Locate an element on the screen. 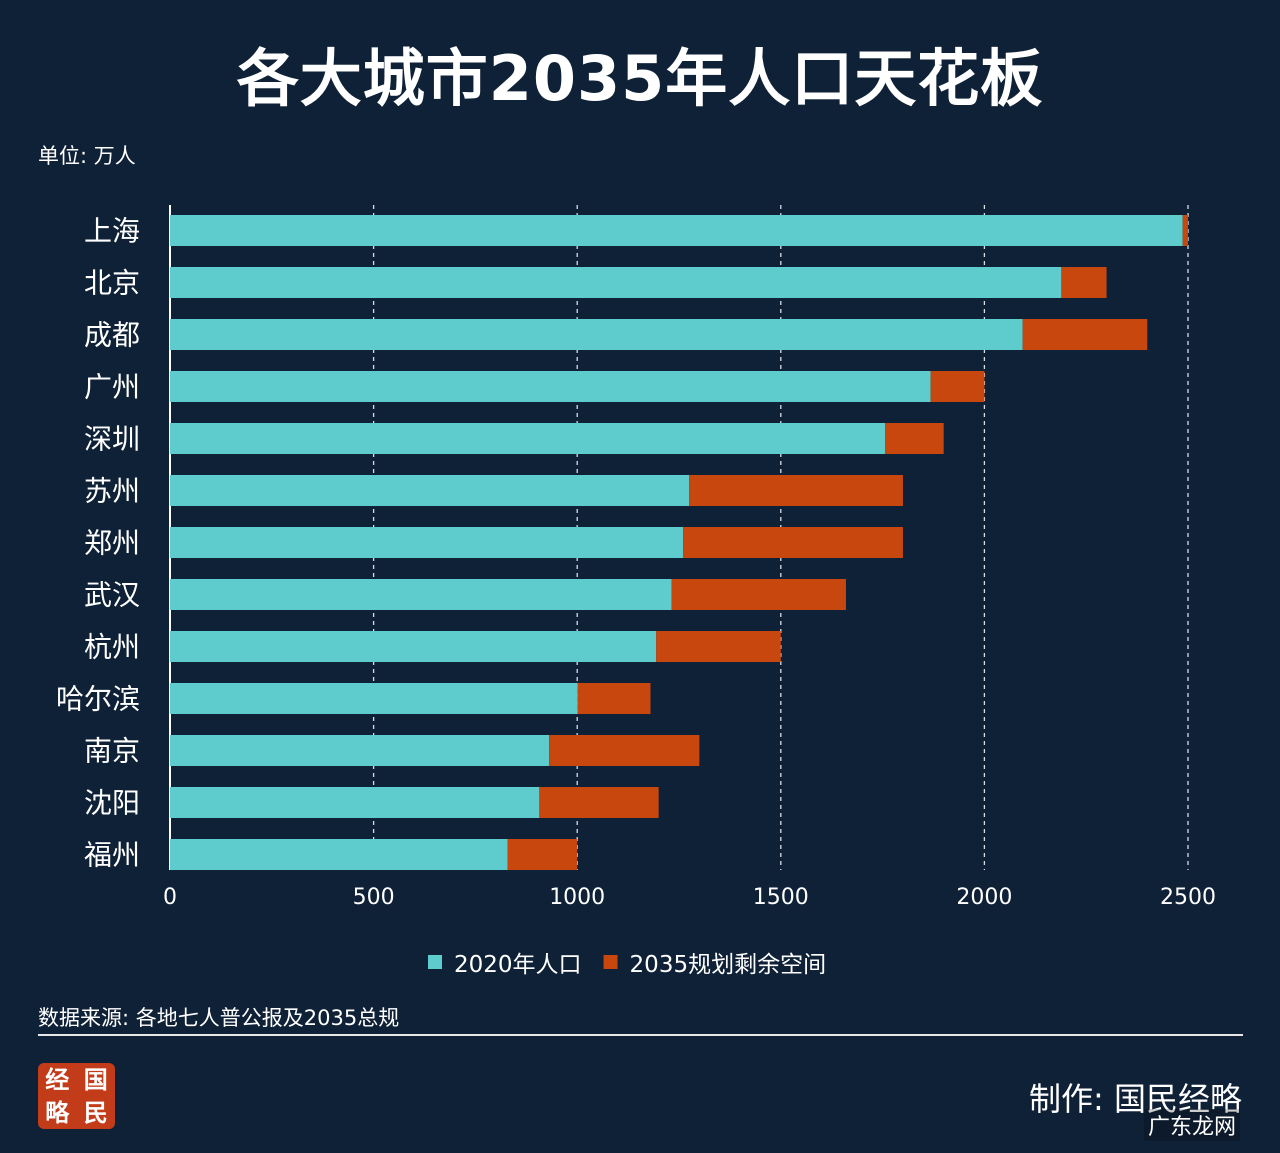 The width and height of the screenshot is (1280, 1153). category-label: 沈阳 is located at coordinates (112, 803).